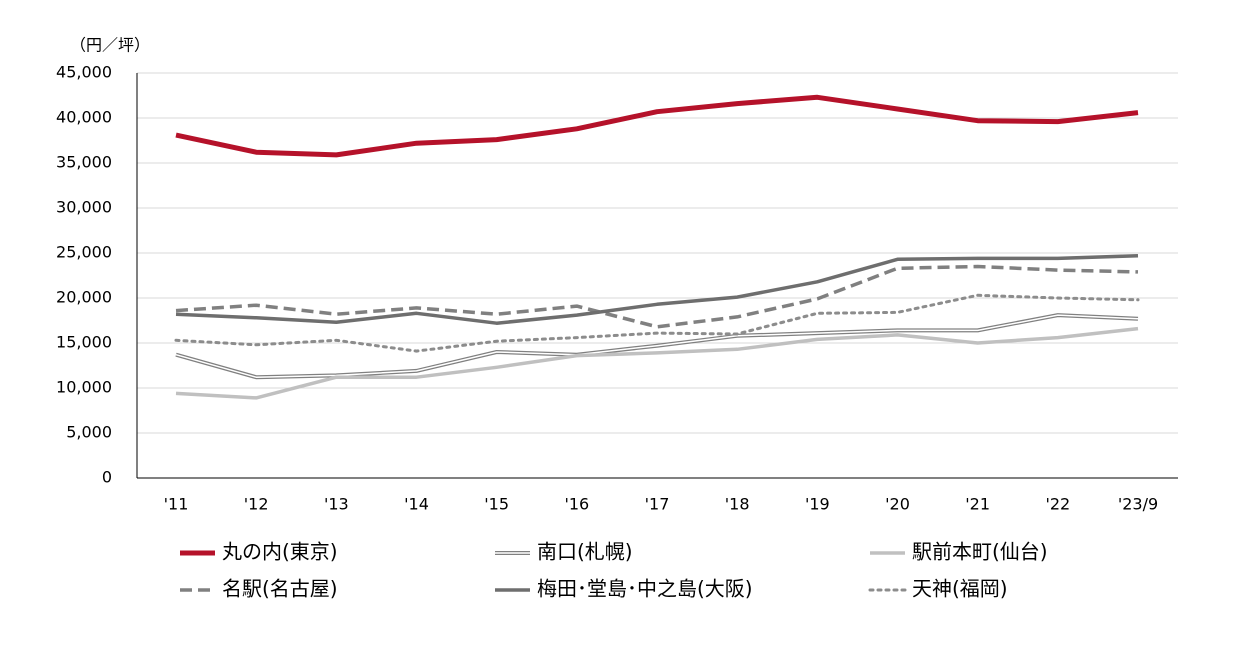 This screenshot has height=653, width=1253. Describe the element at coordinates (737, 504) in the screenshot. I see `x-tick-label: '18` at that location.